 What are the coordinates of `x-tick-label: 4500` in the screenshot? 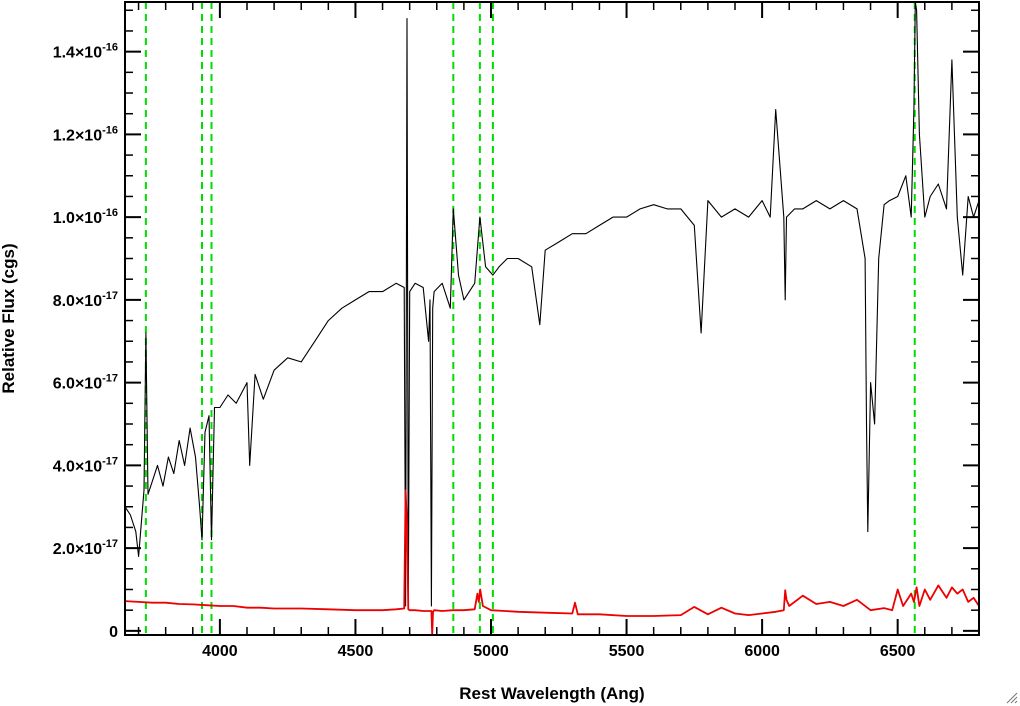 It's located at (356, 651).